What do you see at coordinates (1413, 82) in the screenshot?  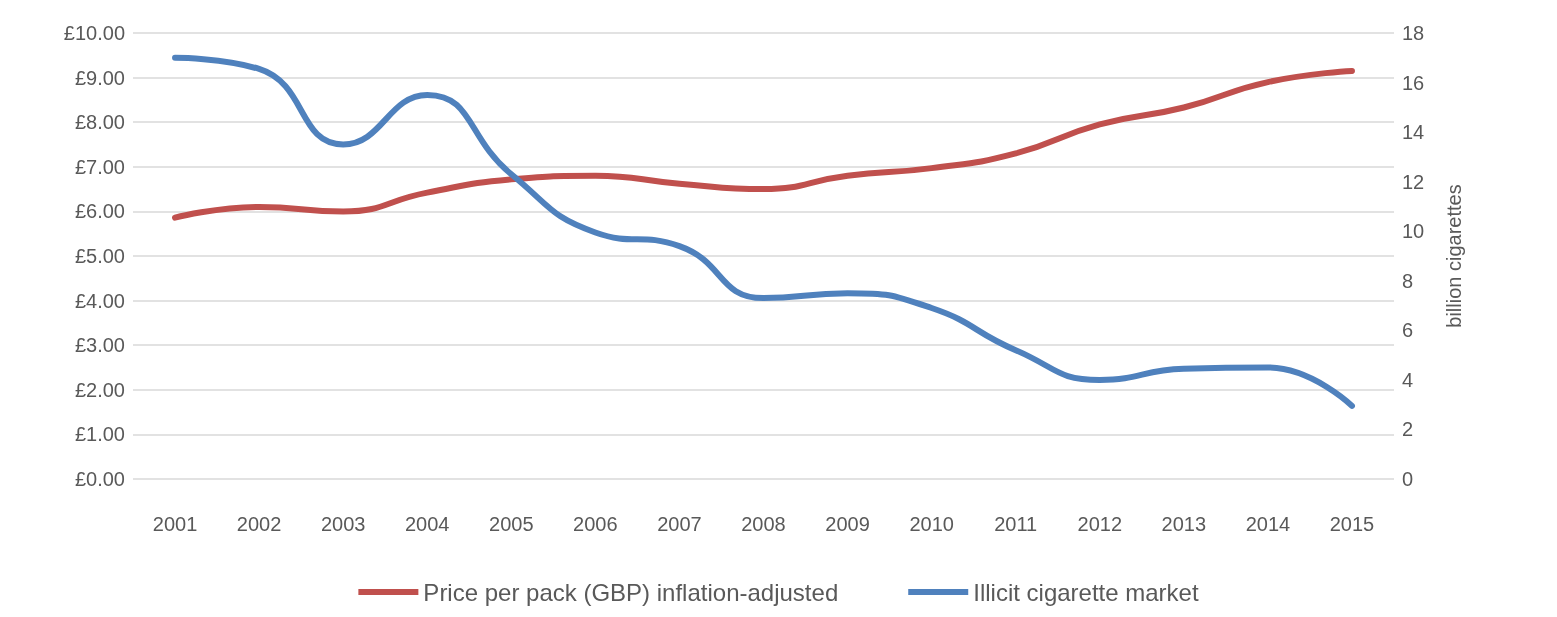 I see `y2-tick-label: 16` at bounding box center [1413, 82].